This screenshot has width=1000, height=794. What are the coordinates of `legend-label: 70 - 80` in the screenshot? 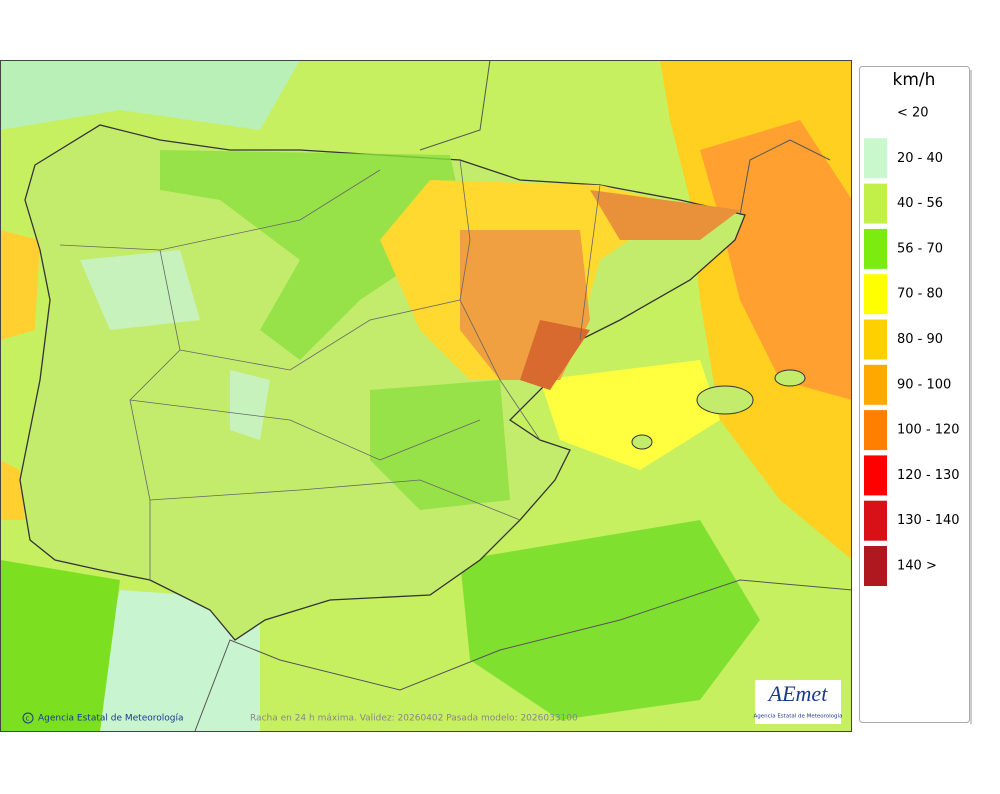 It's located at (920, 294).